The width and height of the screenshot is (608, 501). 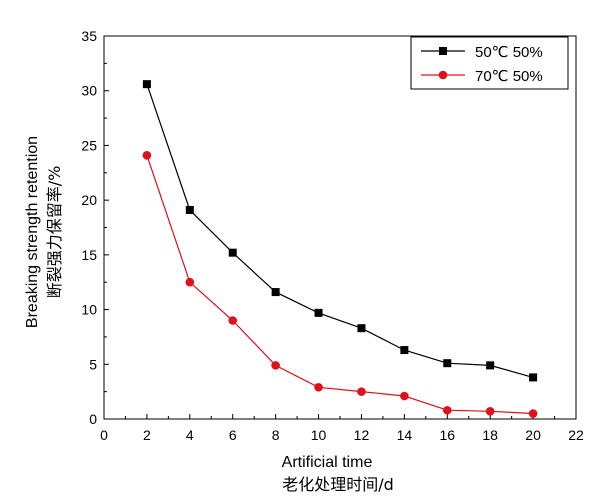 What do you see at coordinates (95, 227) in the screenshot?
I see `y-axis-ticks: 0 5 10 15 20 25 30 35` at bounding box center [95, 227].